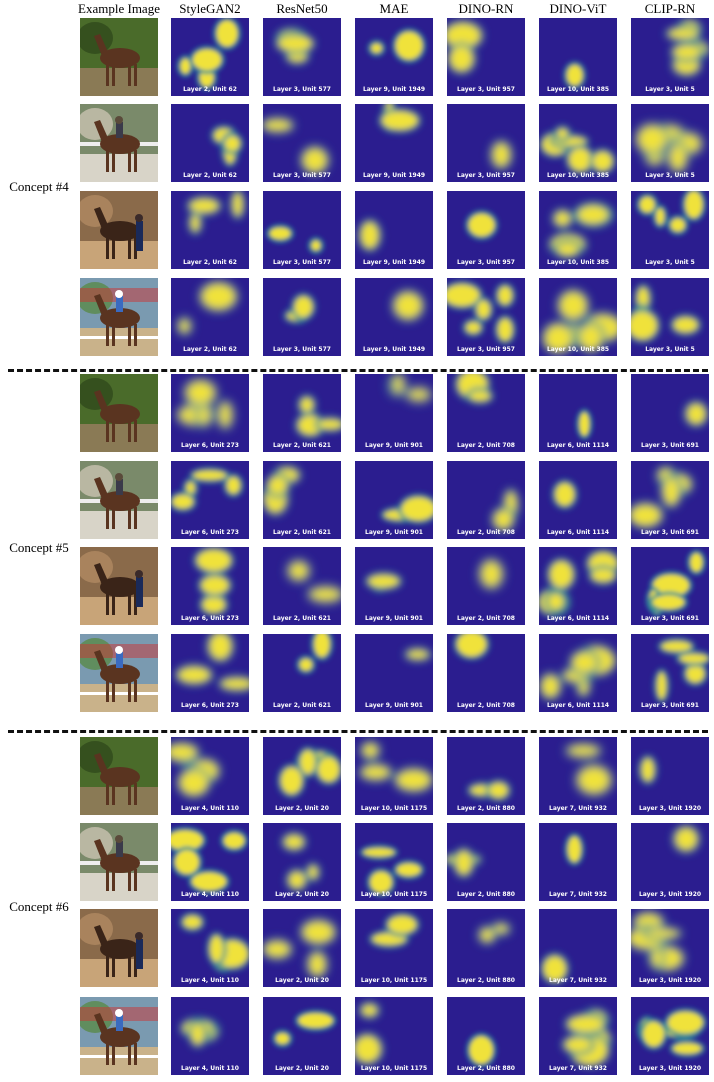 The width and height of the screenshot is (714, 1082). Describe the element at coordinates (302, 8) in the screenshot. I see `column-header-resnet50: ResNet50` at that location.